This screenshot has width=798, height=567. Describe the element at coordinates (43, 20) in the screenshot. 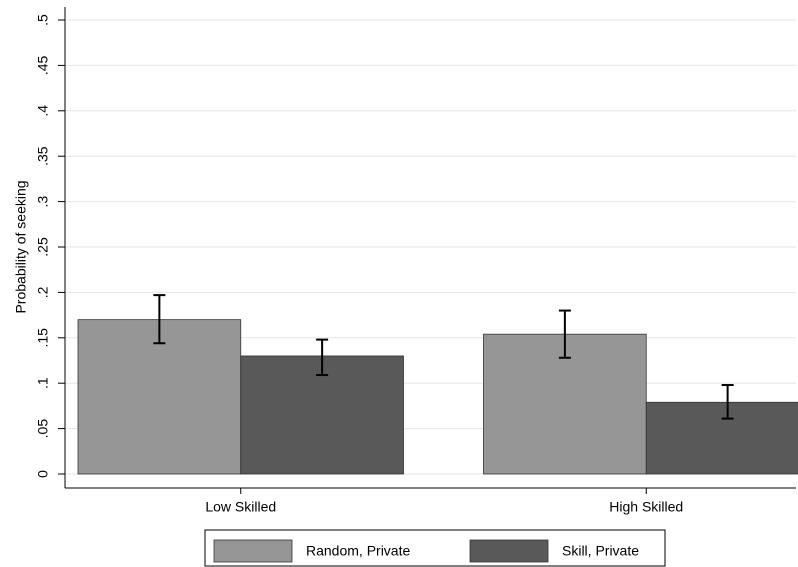

I see `y-tick-label: .5` at that location.